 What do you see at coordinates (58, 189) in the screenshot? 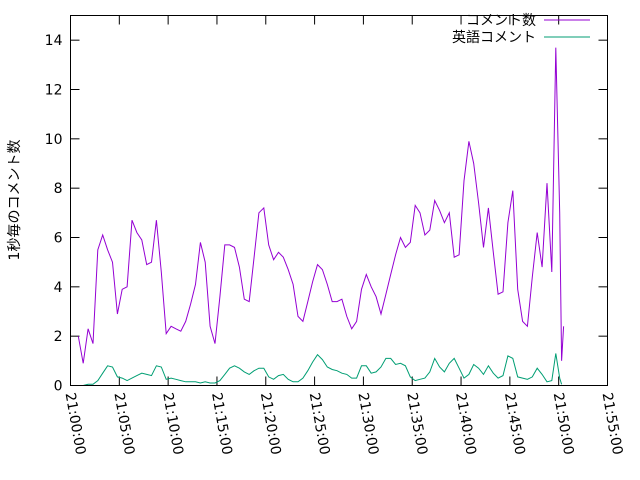
I see `y-tick-label: 8` at bounding box center [58, 189].